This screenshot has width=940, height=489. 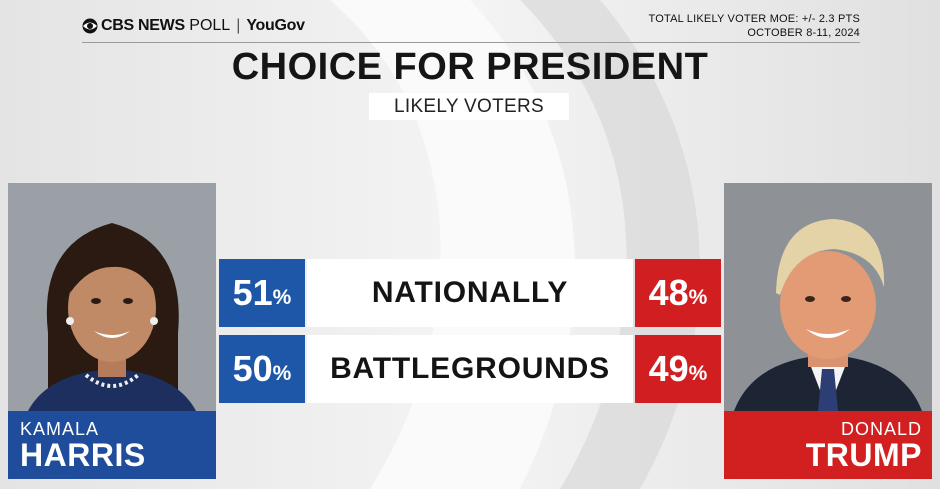 I want to click on date-text: OCTOBER 8-11, 2024, so click(x=803, y=33).